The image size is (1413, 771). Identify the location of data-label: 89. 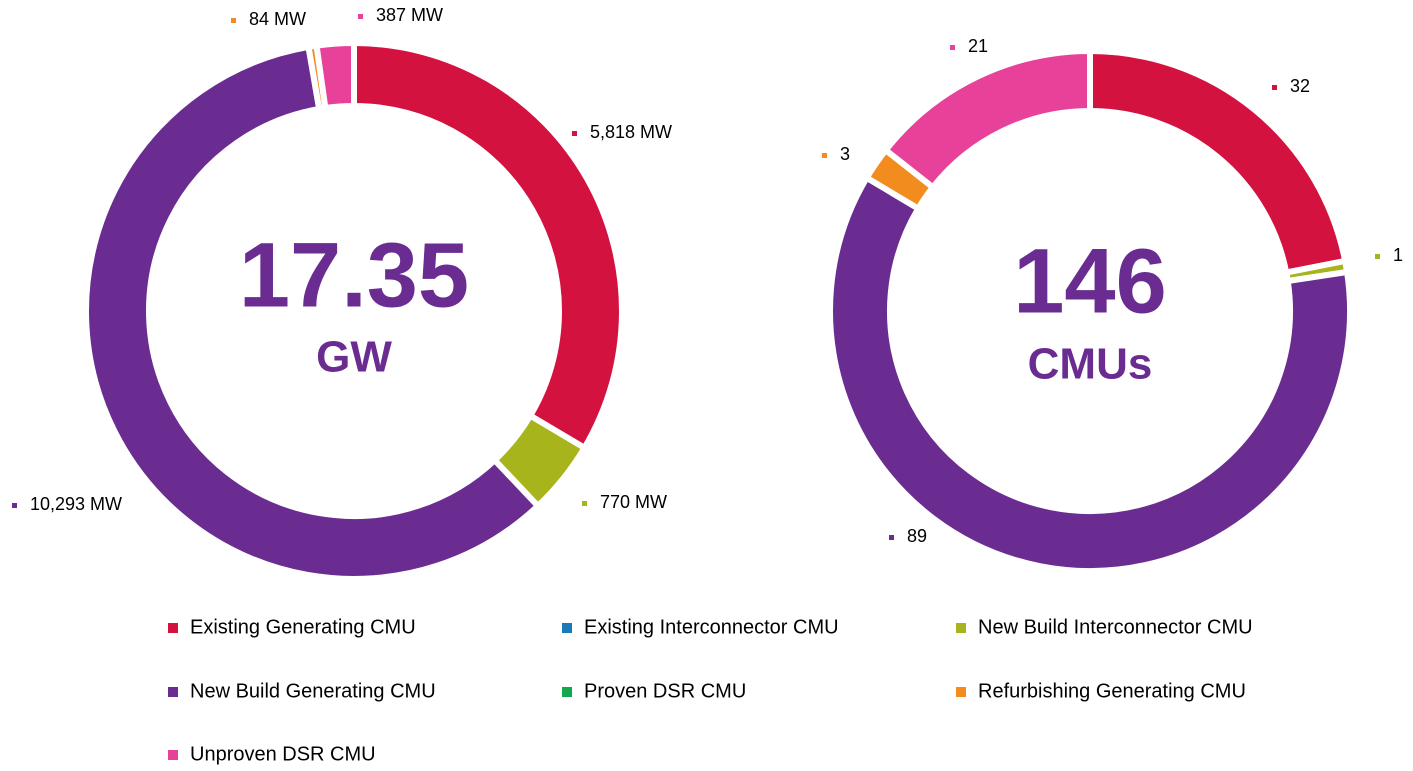
(917, 536).